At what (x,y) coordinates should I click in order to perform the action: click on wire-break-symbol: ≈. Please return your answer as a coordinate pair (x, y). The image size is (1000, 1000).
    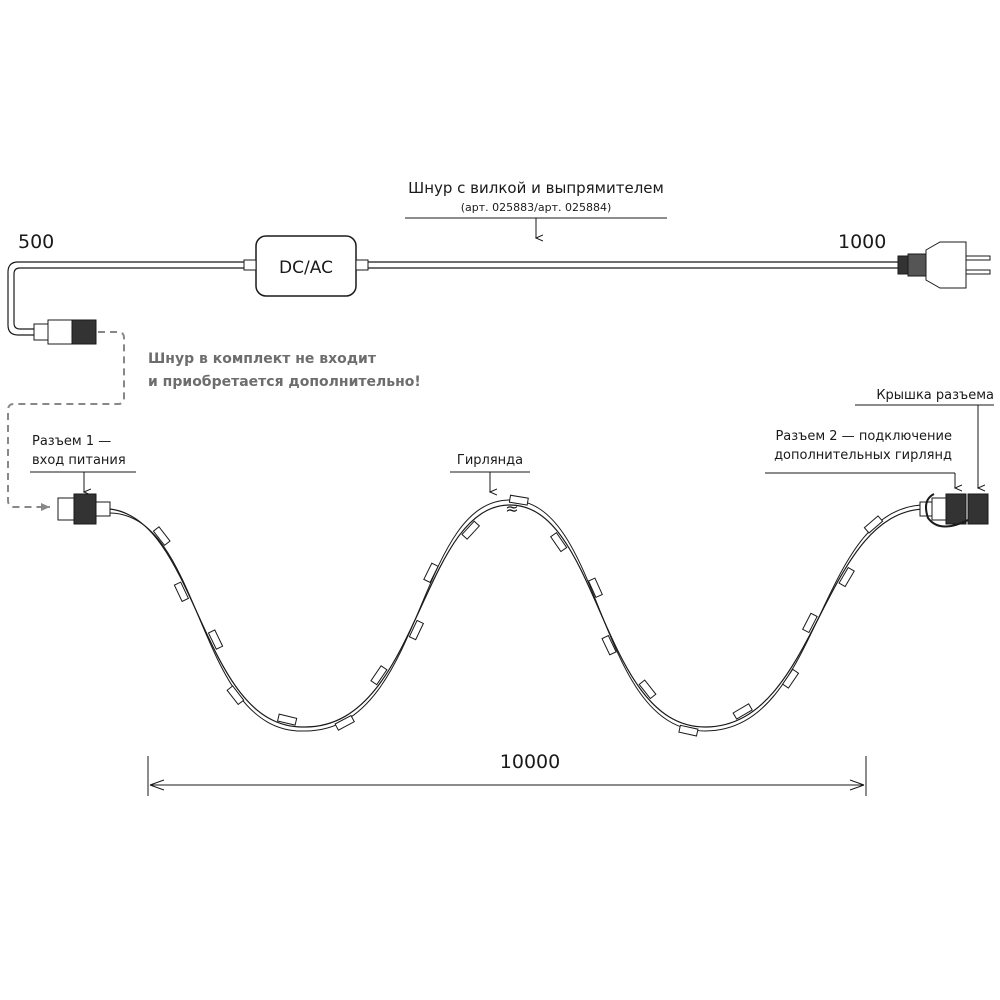
    Looking at the image, I should click on (511, 508).